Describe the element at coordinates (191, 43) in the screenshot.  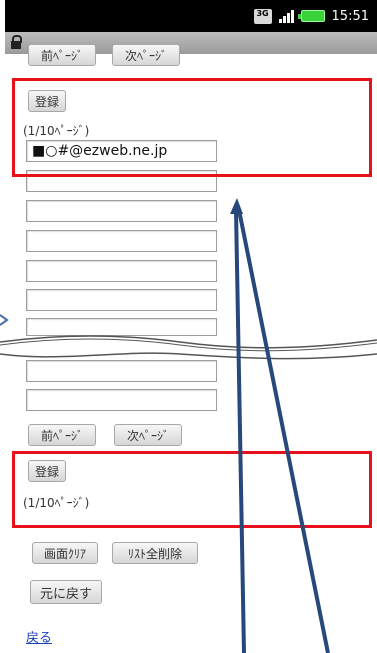
I see `secure-bar` at that location.